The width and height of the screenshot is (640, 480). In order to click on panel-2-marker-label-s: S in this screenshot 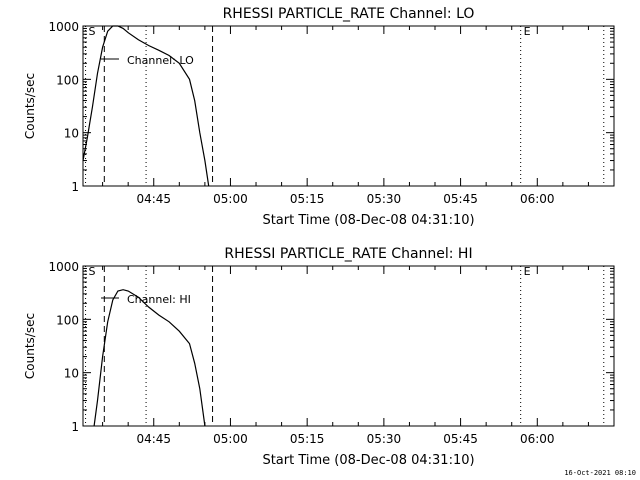, I will do `click(92, 271)`.